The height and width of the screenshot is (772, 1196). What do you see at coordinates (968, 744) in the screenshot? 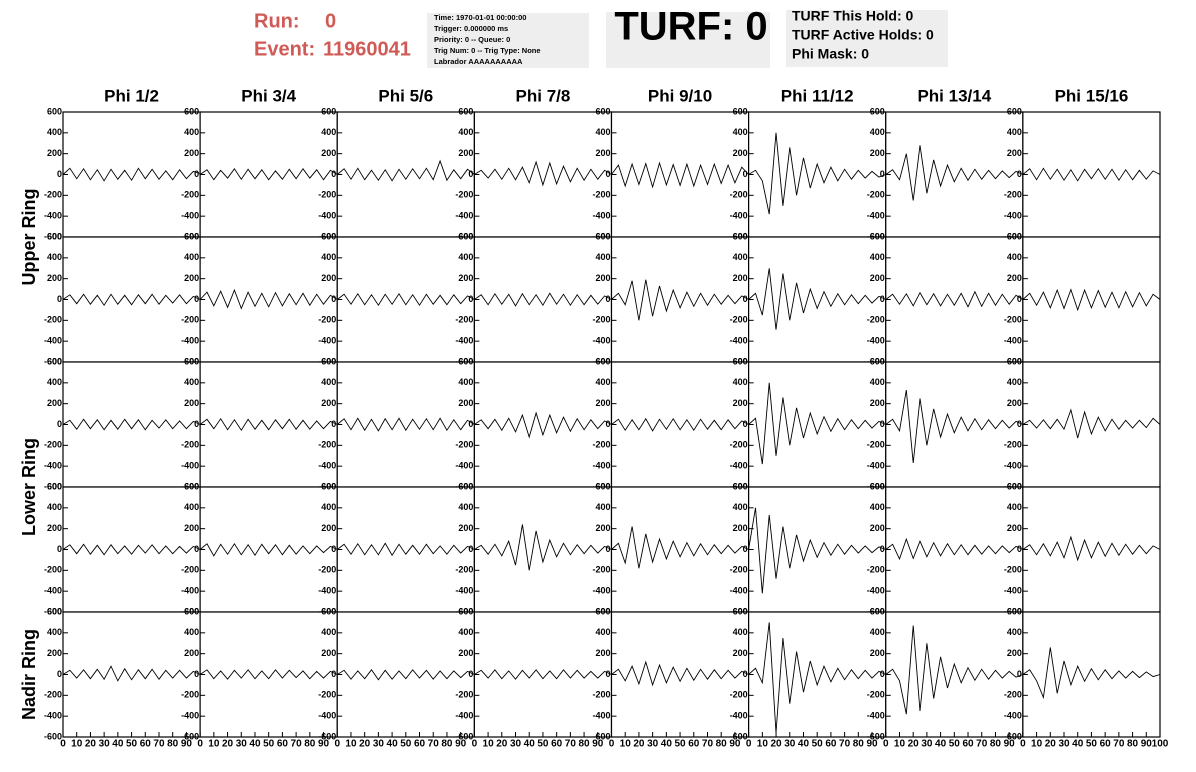
I see `x-tick-label: 60` at bounding box center [968, 744].